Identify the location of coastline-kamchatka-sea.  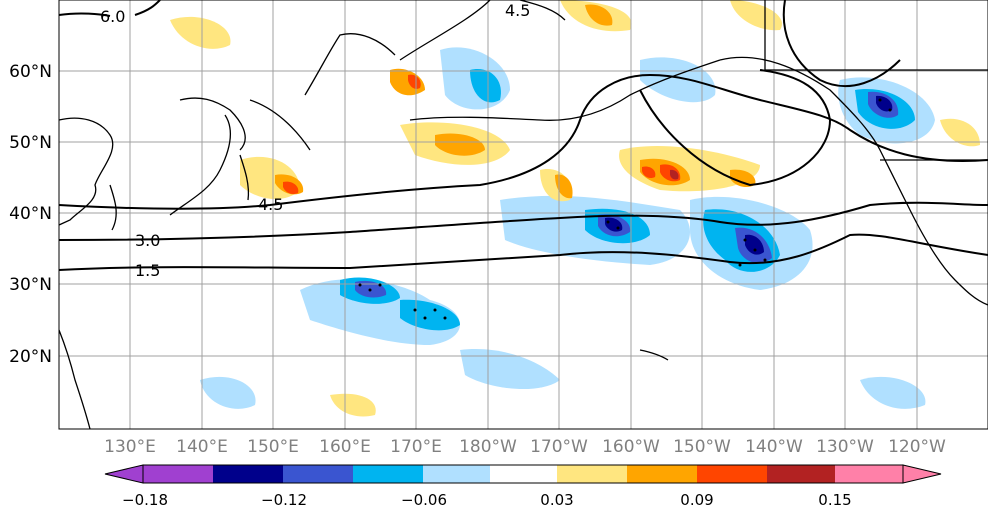
(212, 124).